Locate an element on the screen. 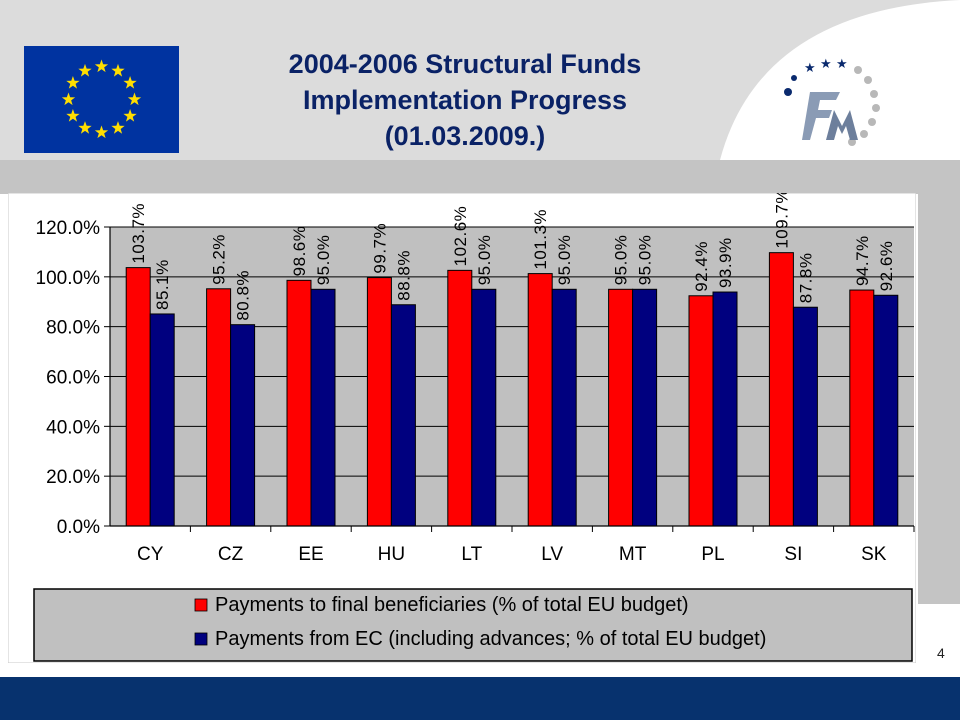 Image resolution: width=960 pixels, height=720 pixels. title-line-2: Implementation Progress is located at coordinates (465, 100).